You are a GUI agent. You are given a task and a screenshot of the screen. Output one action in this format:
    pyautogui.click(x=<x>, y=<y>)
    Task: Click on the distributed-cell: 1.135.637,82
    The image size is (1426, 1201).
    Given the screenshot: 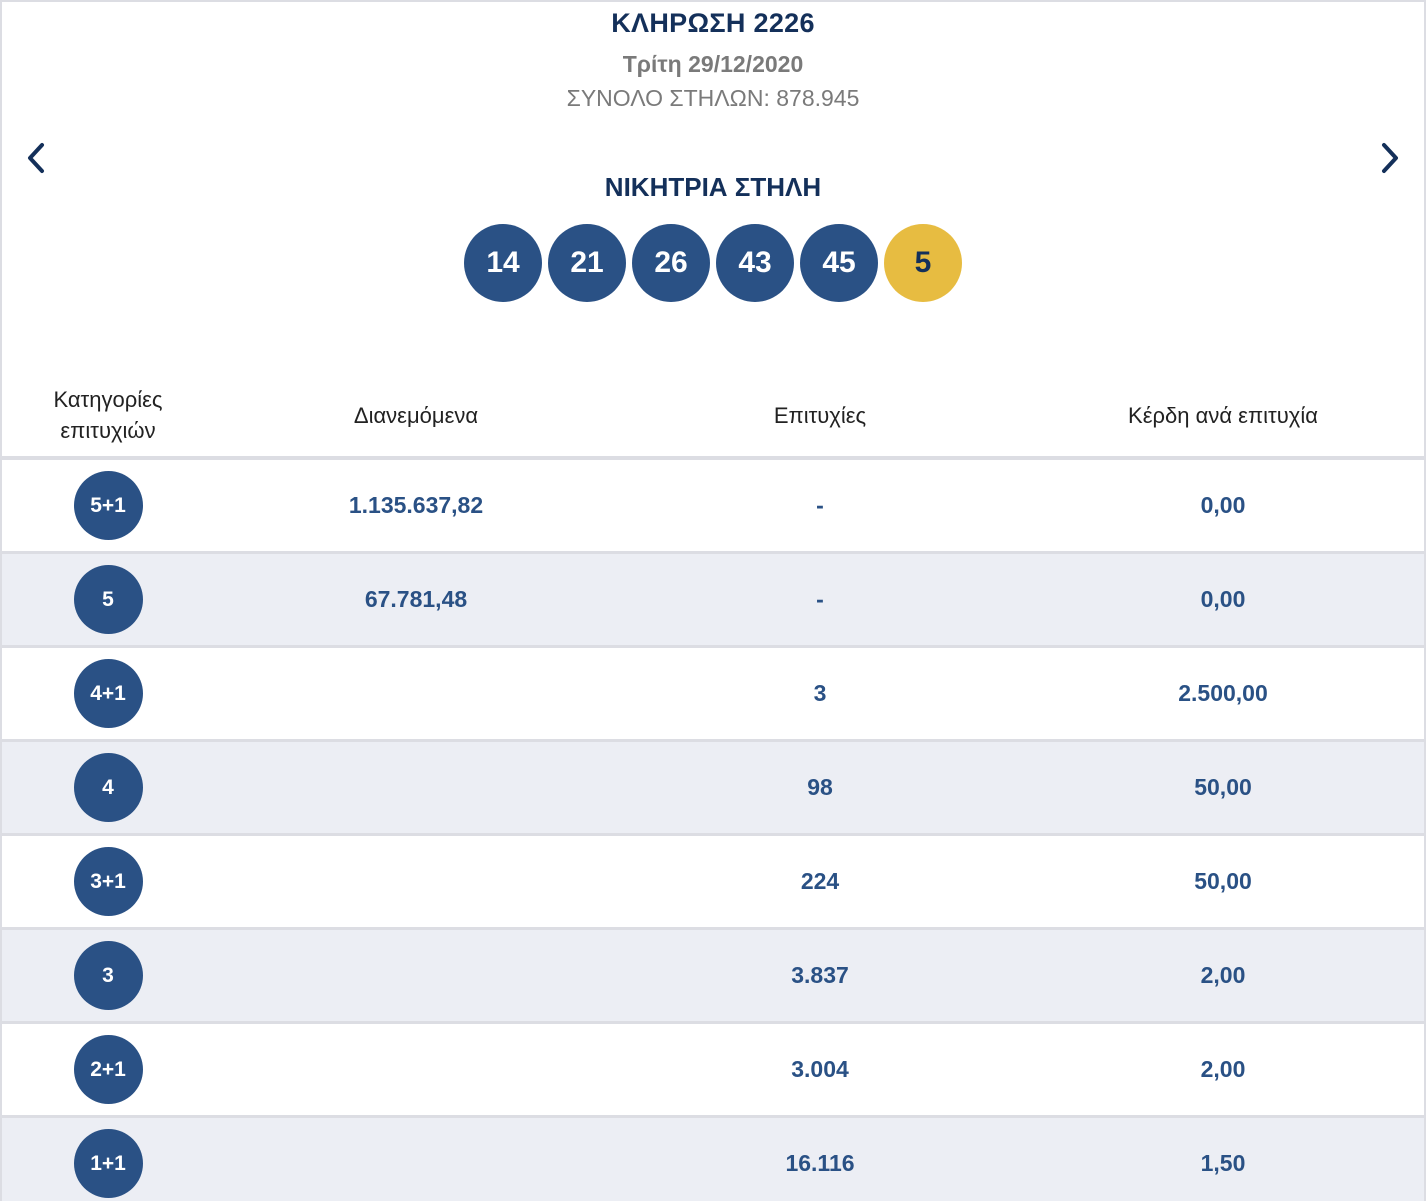 What is the action you would take?
    pyautogui.click(x=416, y=505)
    